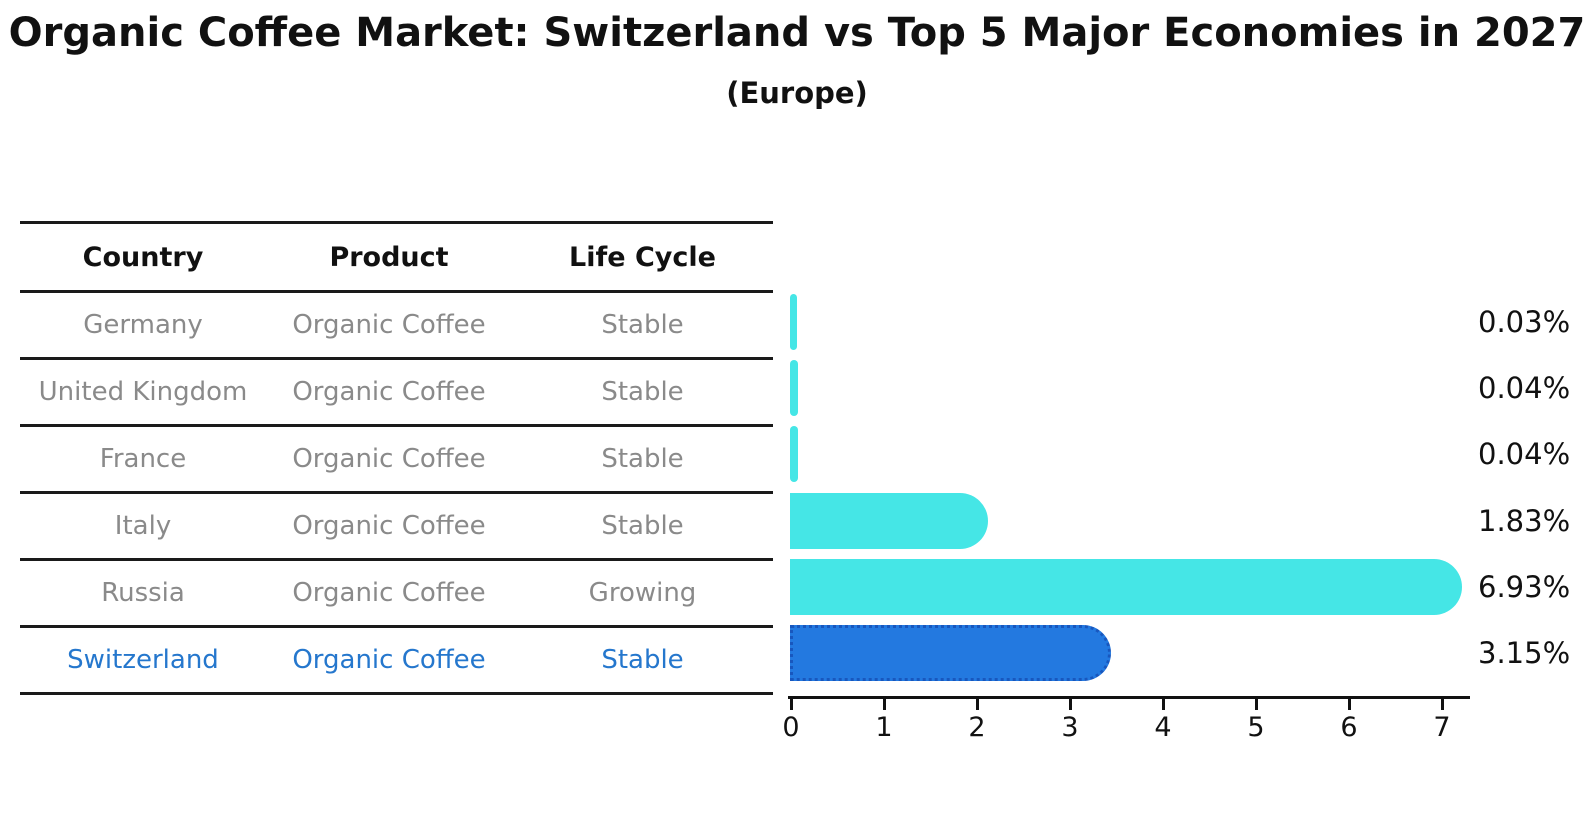 The width and height of the screenshot is (1594, 823). What do you see at coordinates (1256, 727) in the screenshot?
I see `x-tick-label-5: 5` at bounding box center [1256, 727].